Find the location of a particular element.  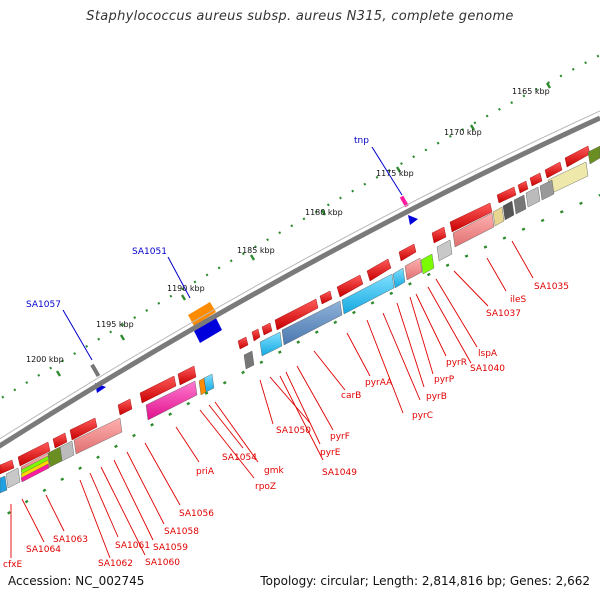

label-tnp: tnp is located at coordinates (361, 141).